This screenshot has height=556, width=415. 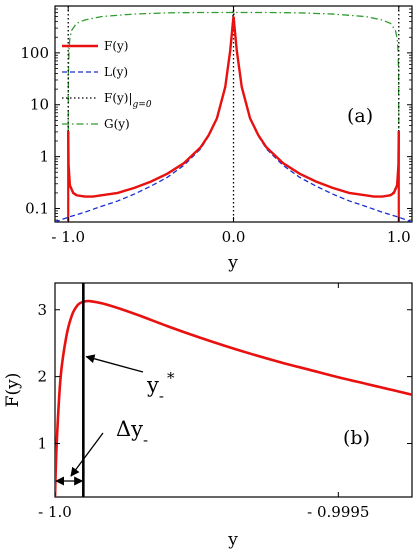 I want to click on ystar-arrow, so click(x=114, y=363).